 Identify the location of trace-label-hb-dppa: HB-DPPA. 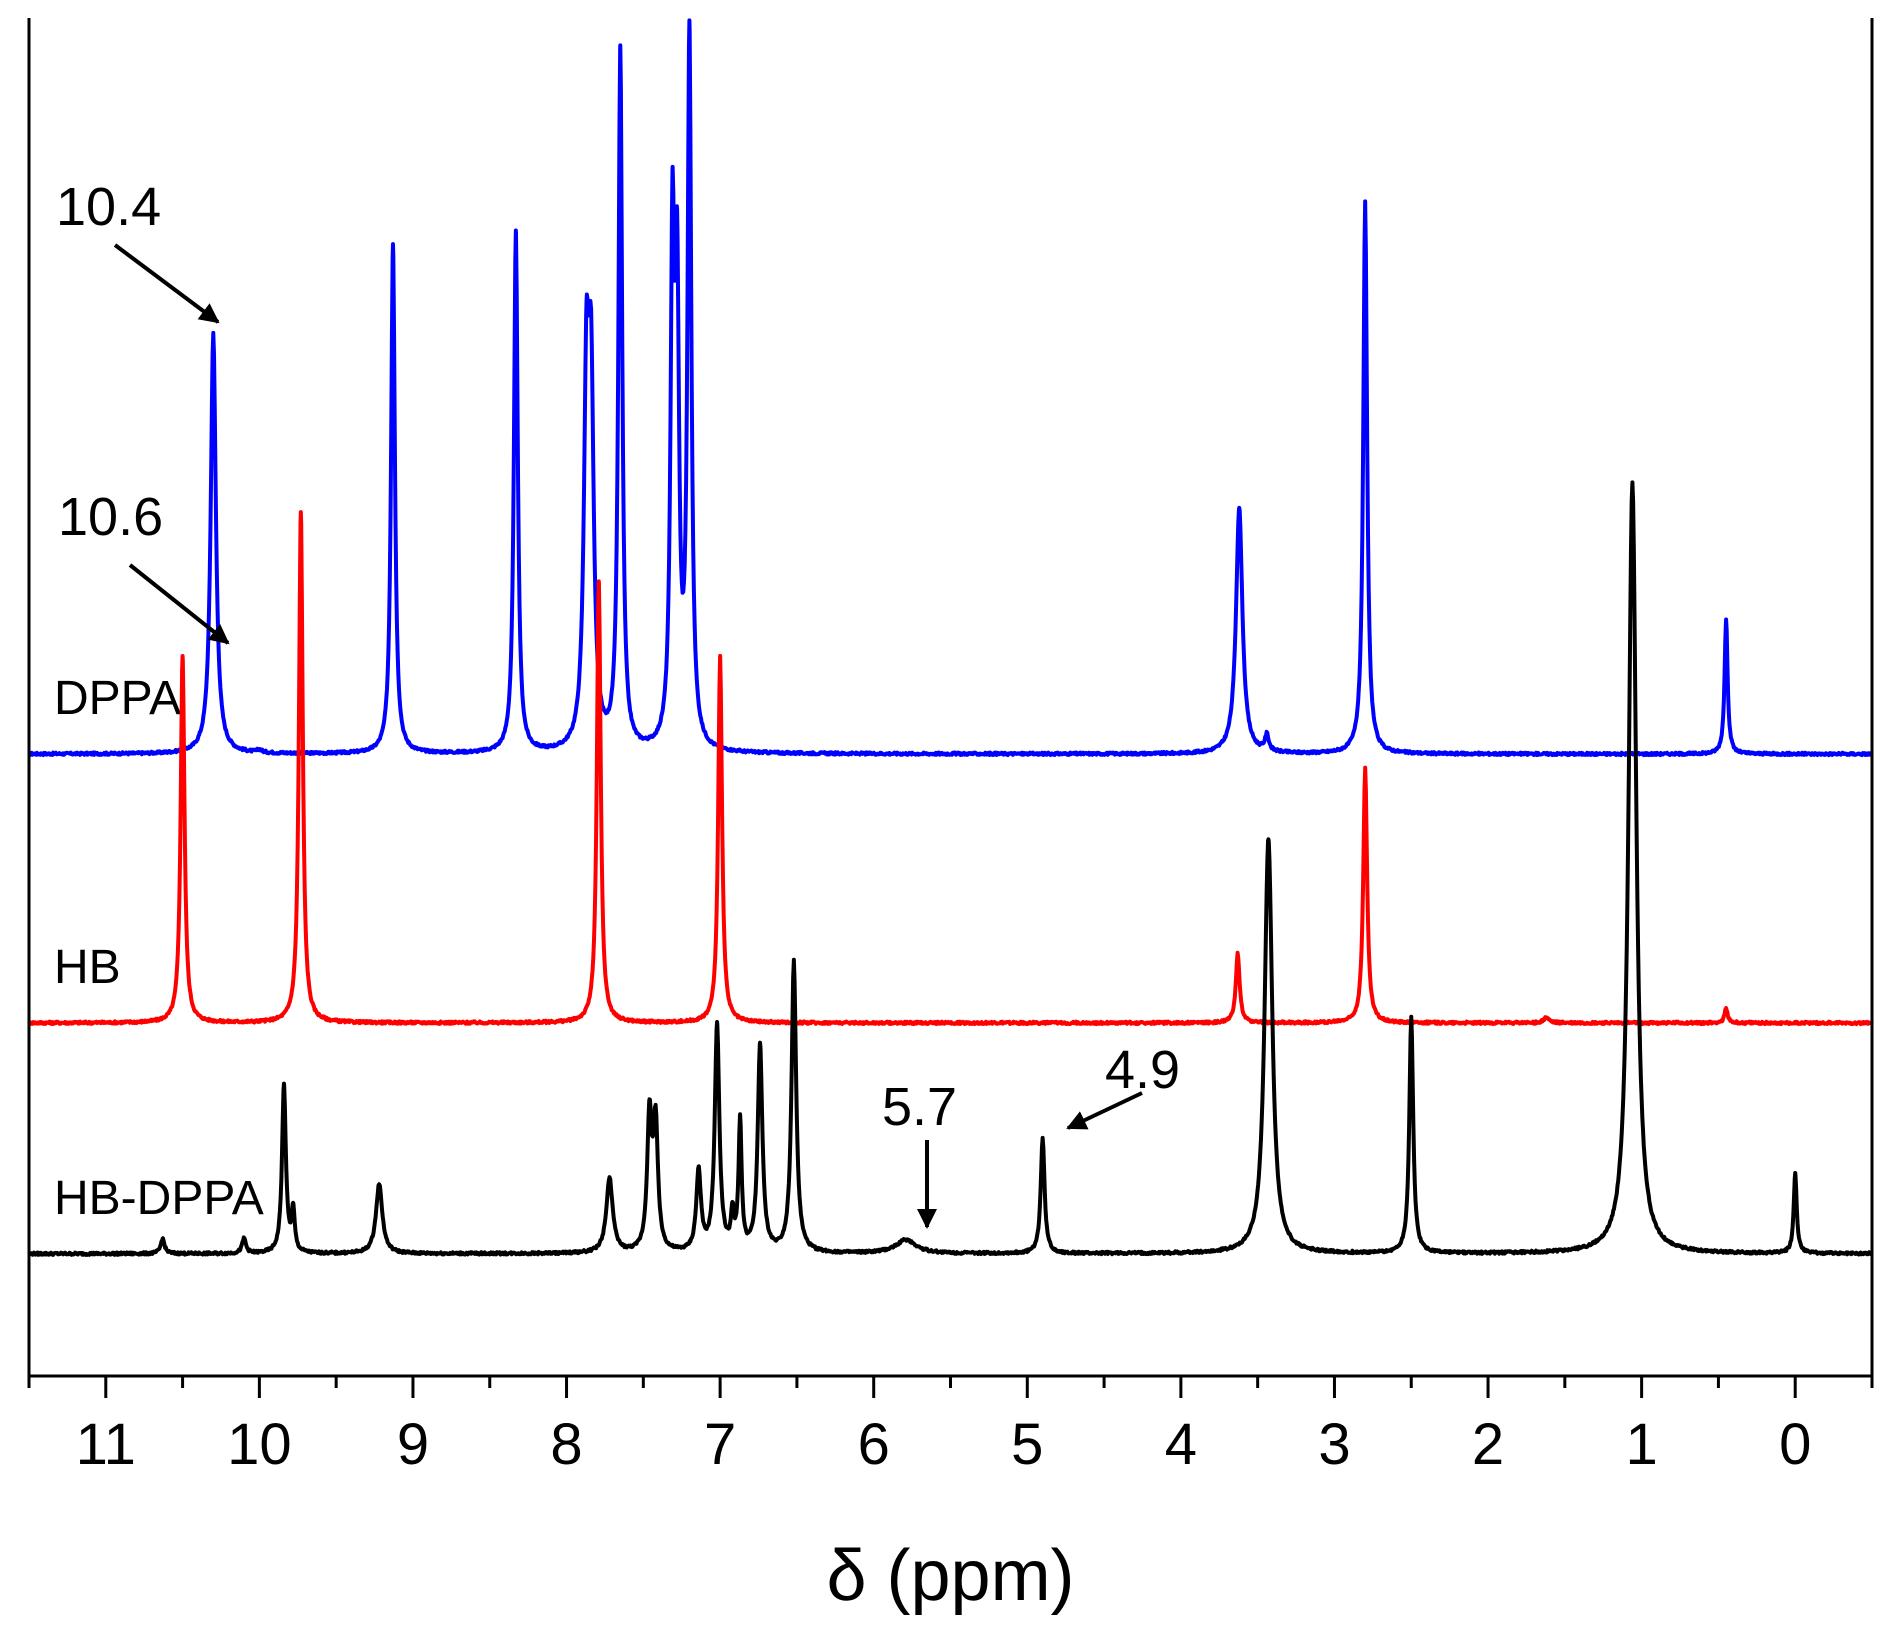
(159, 1198).